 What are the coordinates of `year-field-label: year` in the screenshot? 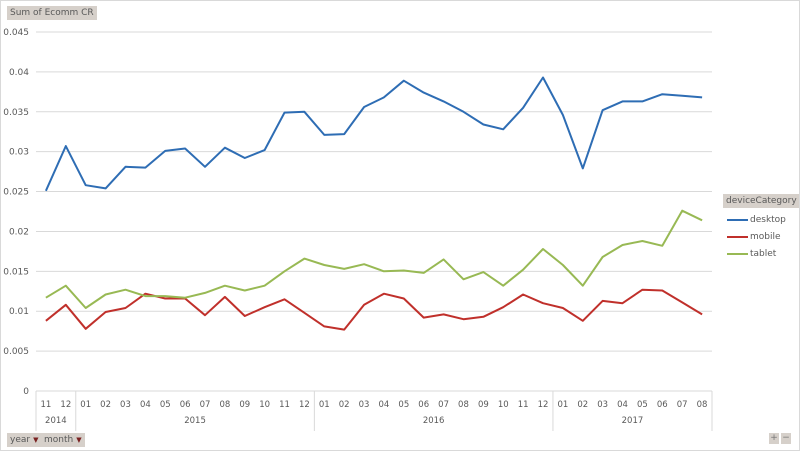 It's located at (20, 440).